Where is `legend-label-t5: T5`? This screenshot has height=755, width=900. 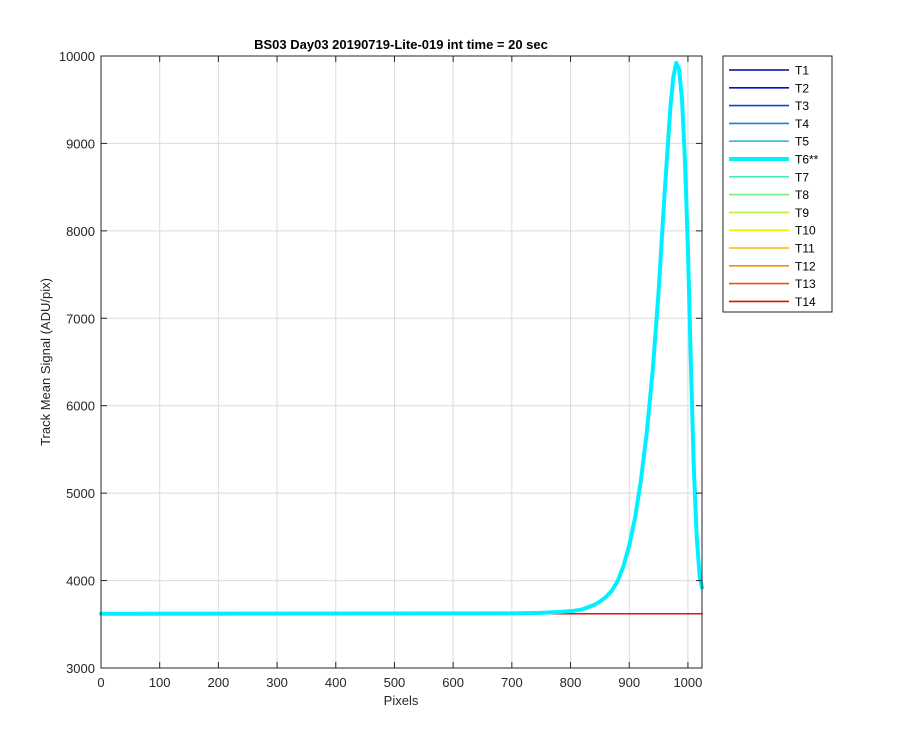
legend-label-t5: T5 is located at coordinates (802, 142).